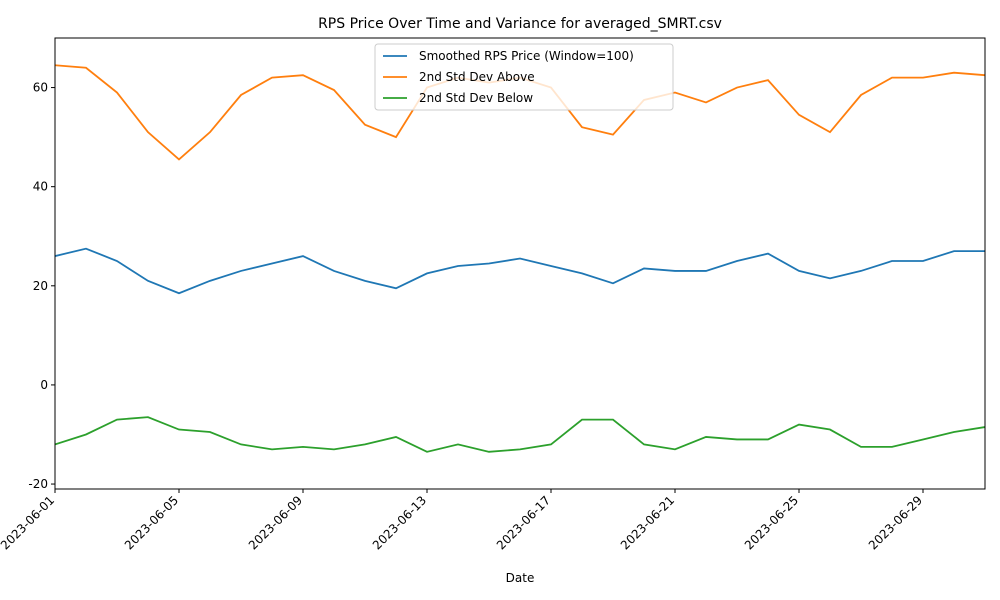 The image size is (1000, 600). Describe the element at coordinates (40, 286) in the screenshot. I see `y-tick-label: 20` at that location.